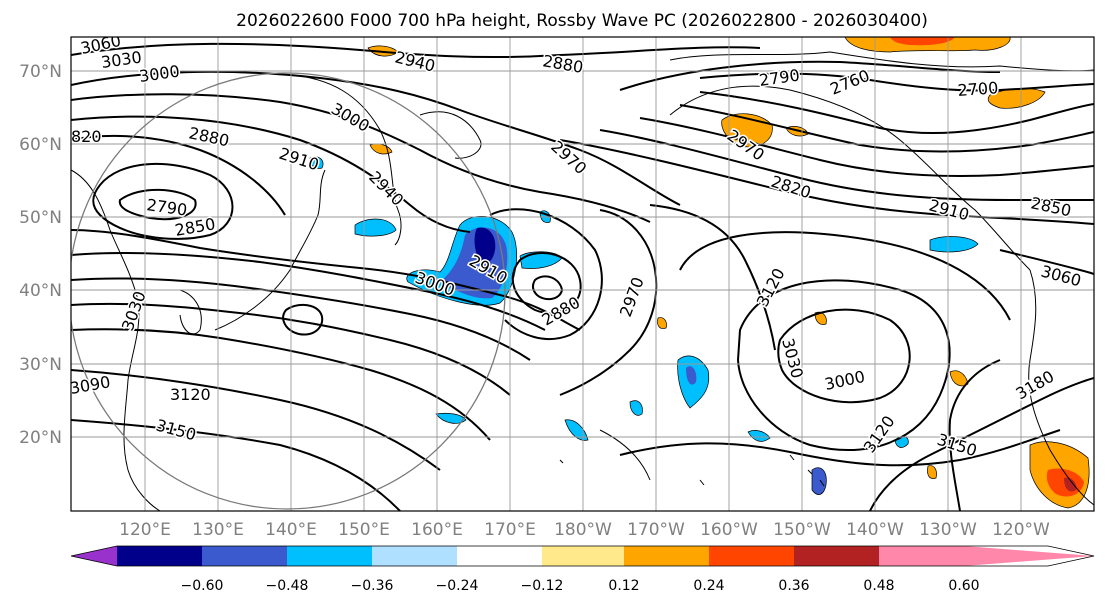 The image size is (1105, 604). Describe the element at coordinates (623, 586) in the screenshot. I see `colorbar-tick-label: 0.12` at that location.